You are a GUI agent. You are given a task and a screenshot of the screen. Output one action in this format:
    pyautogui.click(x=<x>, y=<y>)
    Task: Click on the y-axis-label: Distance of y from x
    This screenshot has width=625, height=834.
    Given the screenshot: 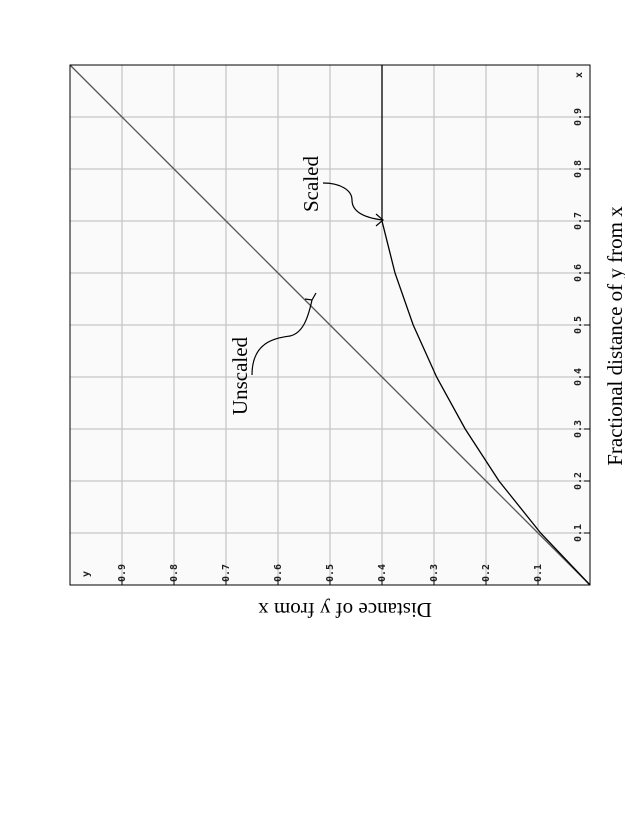 What is the action you would take?
    pyautogui.click(x=345, y=610)
    